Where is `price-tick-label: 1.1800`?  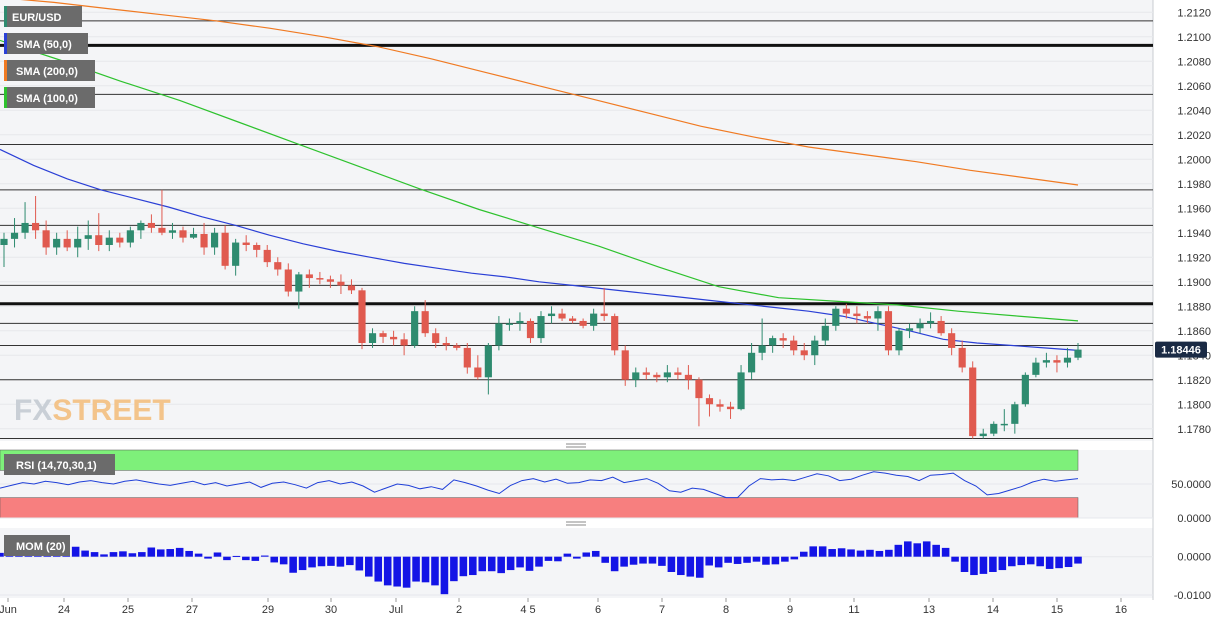
price-tick-label: 1.1800 is located at coordinates (1194, 405).